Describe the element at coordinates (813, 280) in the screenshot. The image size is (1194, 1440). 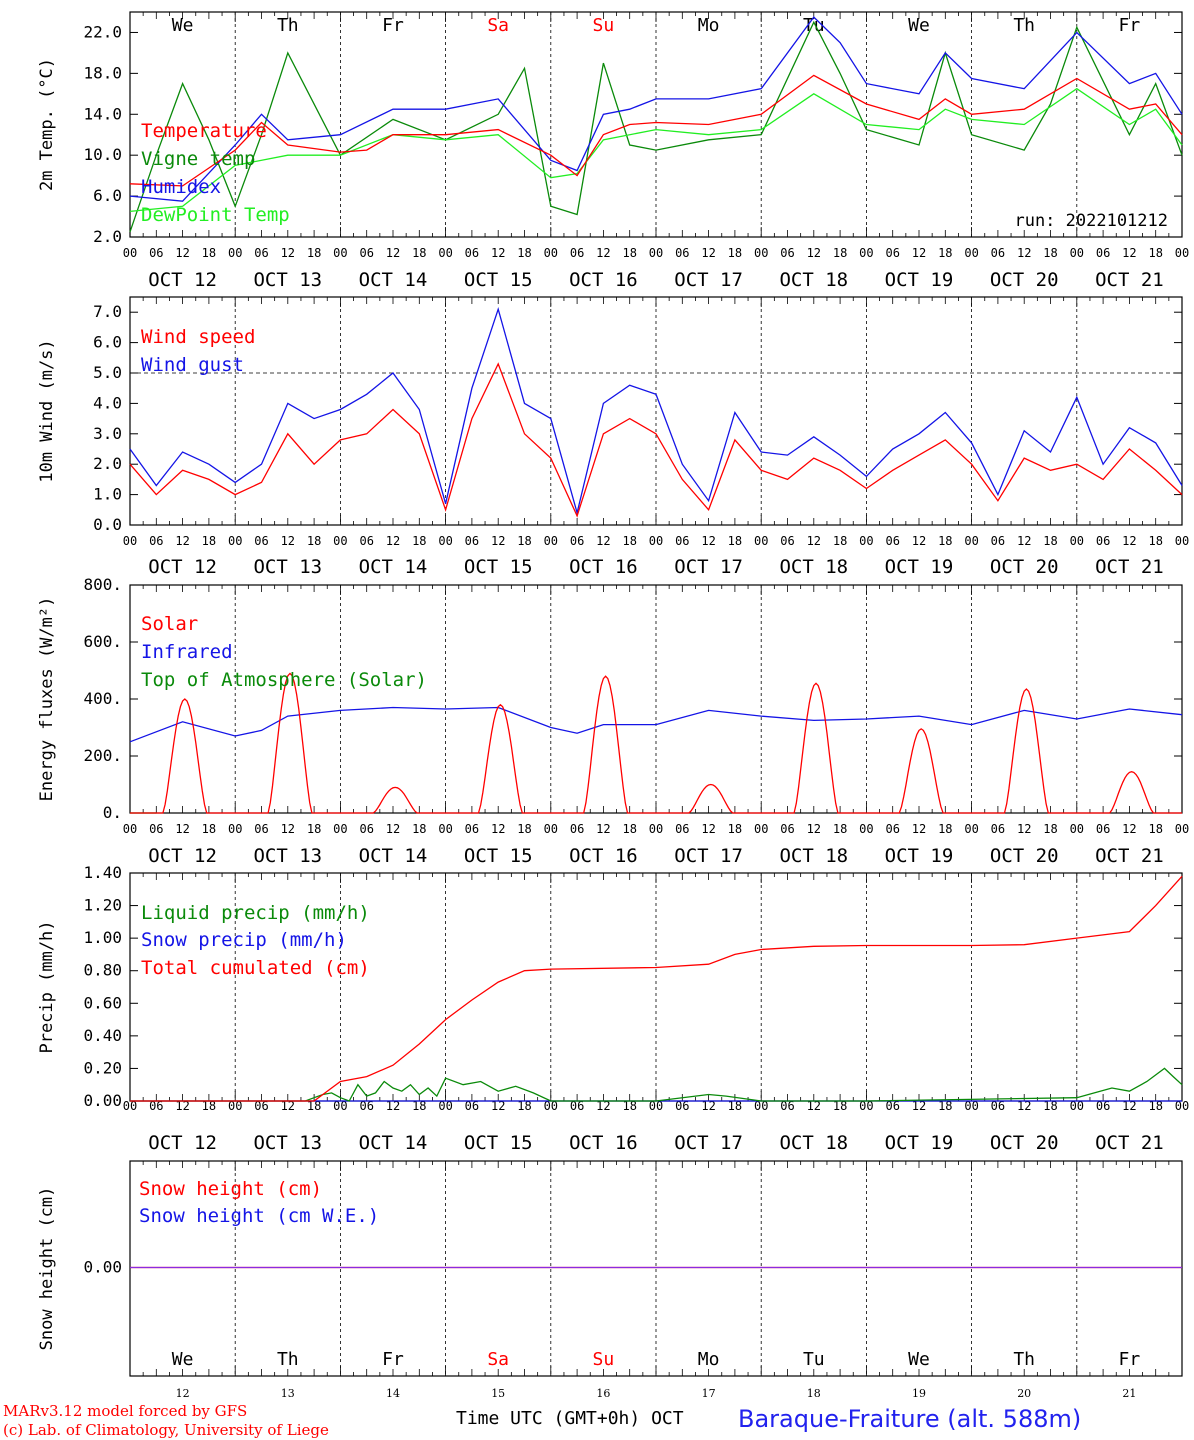
I see `date-label: OCT 18` at that location.